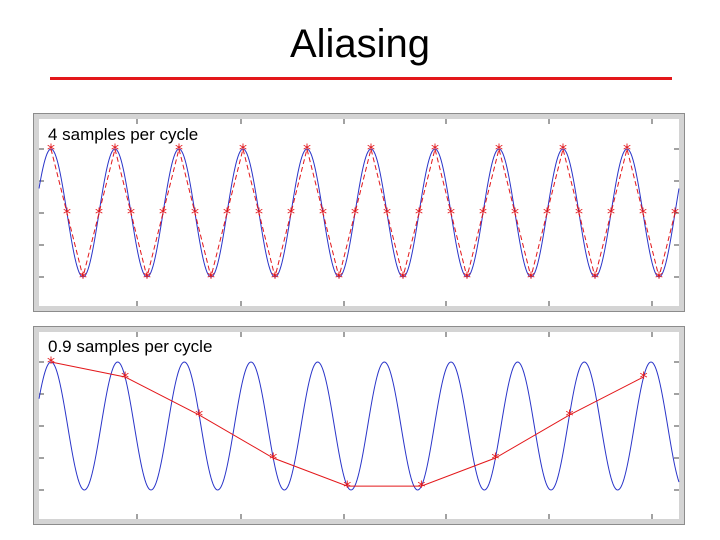  What do you see at coordinates (130, 346) in the screenshot?
I see `plot-label-0-9-samples: 0.9 samples per cycle` at bounding box center [130, 346].